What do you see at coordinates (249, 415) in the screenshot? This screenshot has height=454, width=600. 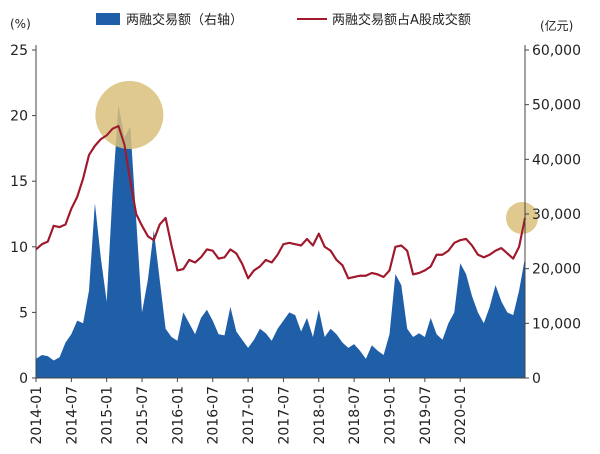 I see `x-tick-label: 2017-01` at bounding box center [249, 415].